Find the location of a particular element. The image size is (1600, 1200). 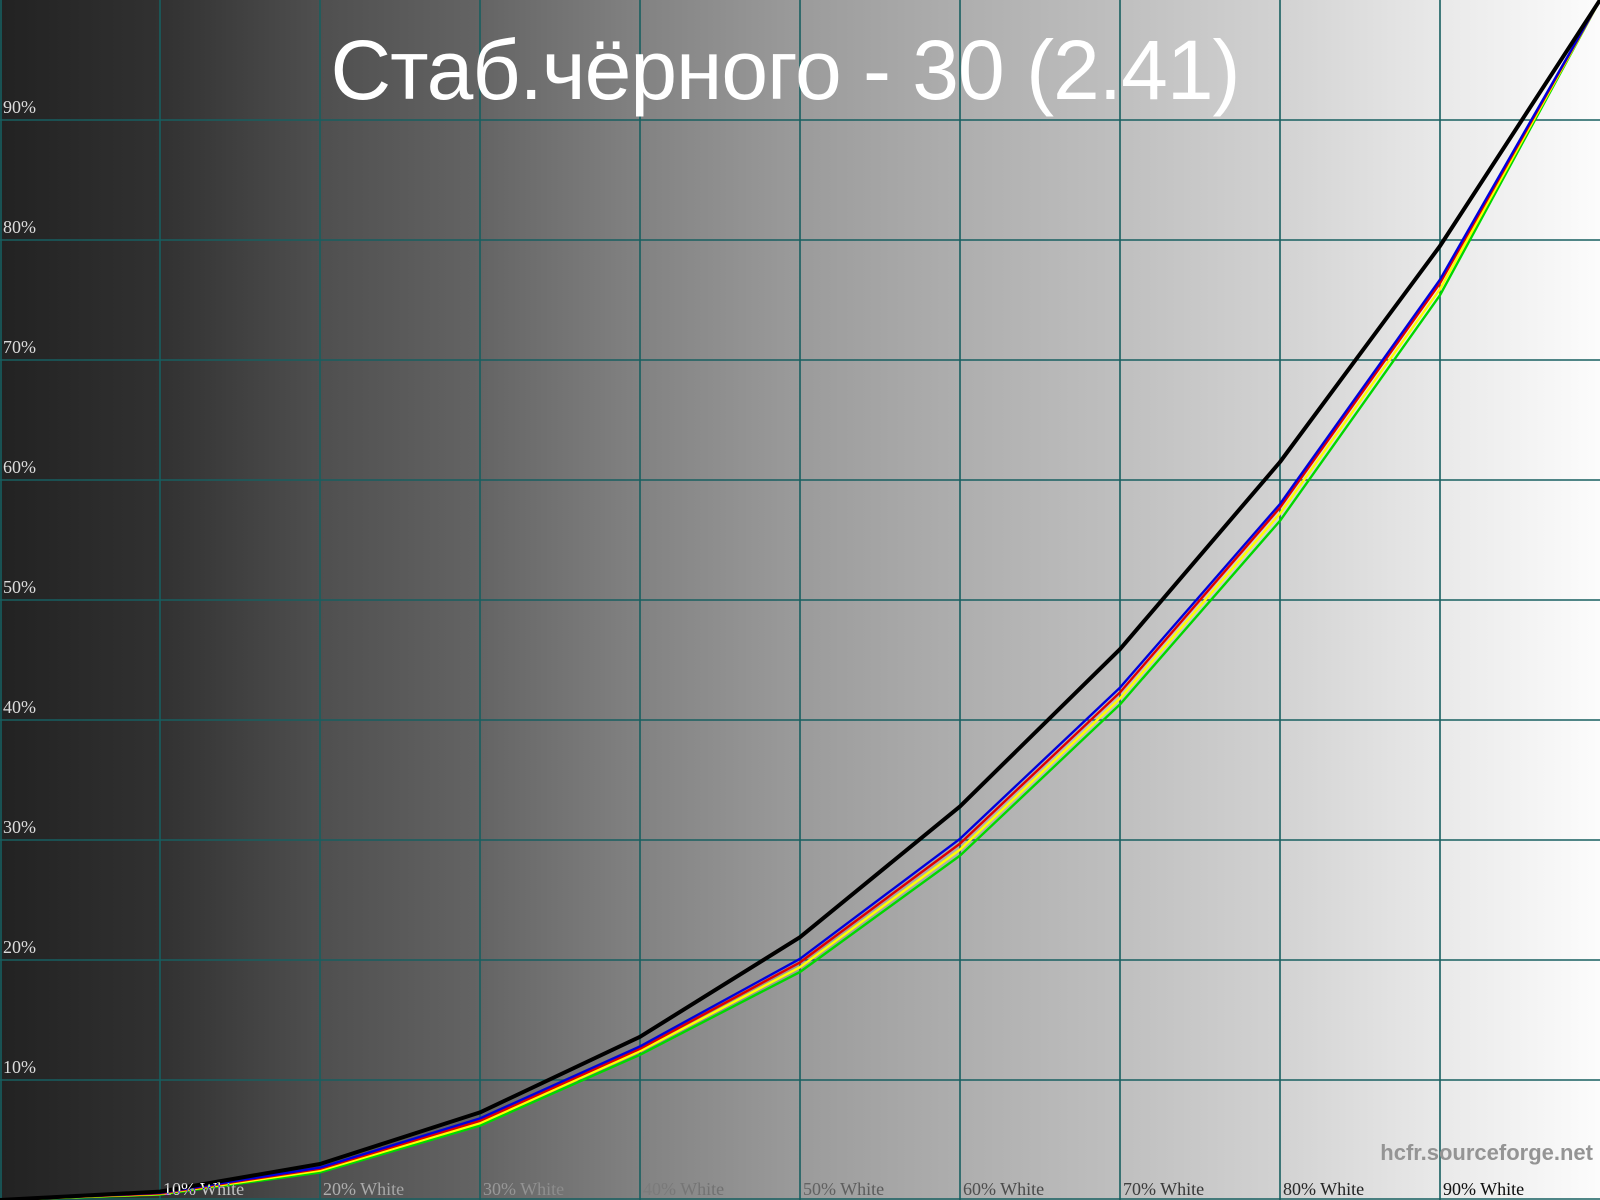

chart-title: Стаб.чёрного - 30 (2.41) is located at coordinates (785, 70).